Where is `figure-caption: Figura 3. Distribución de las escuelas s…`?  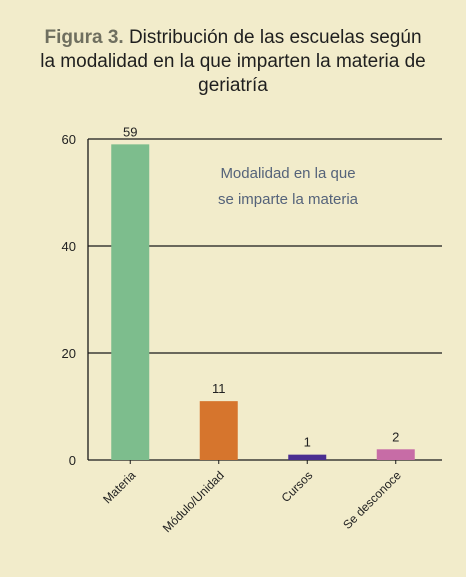
figure-caption: Figura 3. Distribución de las escuelas s… is located at coordinates (233, 62).